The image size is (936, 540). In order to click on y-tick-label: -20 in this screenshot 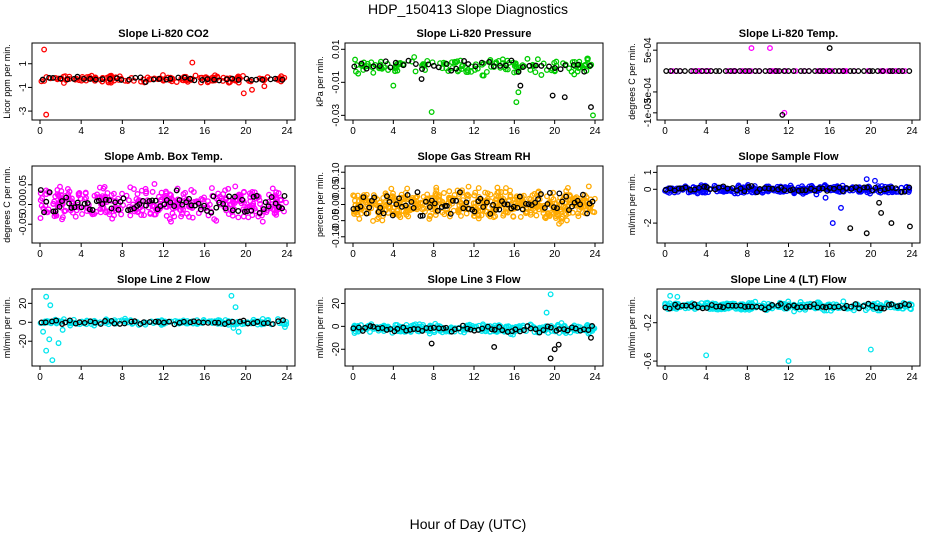, I will do `click(23, 341)`.